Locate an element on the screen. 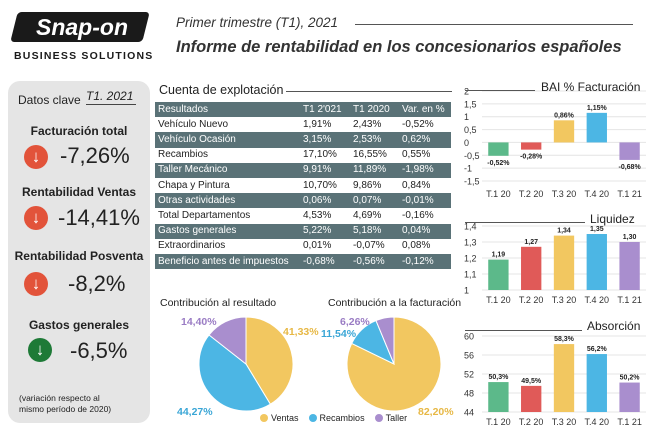 The image size is (650, 438). kpi-note-line: mismo período de 2020) is located at coordinates (65, 409).